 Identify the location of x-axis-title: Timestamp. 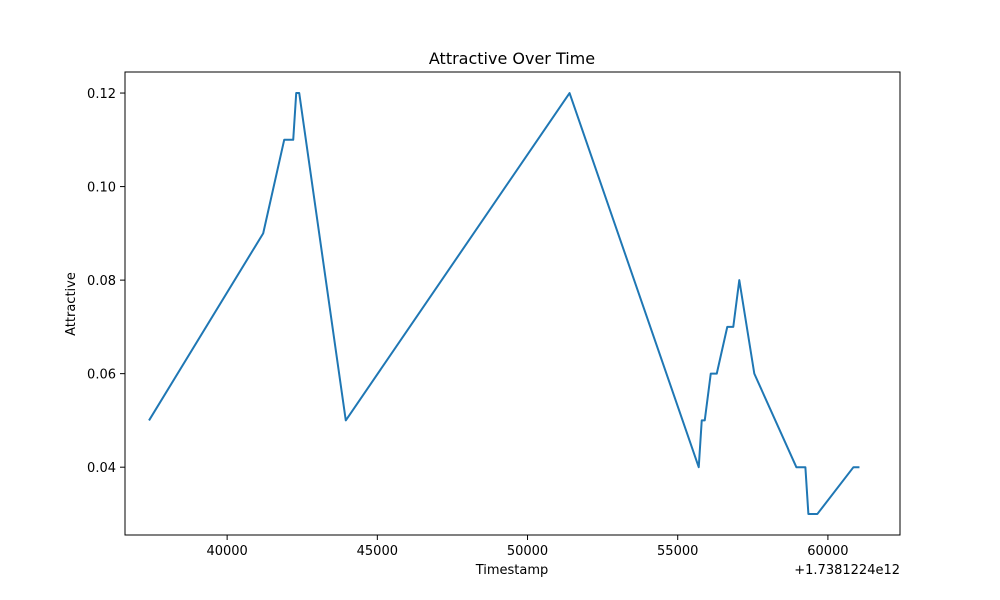
(512, 570).